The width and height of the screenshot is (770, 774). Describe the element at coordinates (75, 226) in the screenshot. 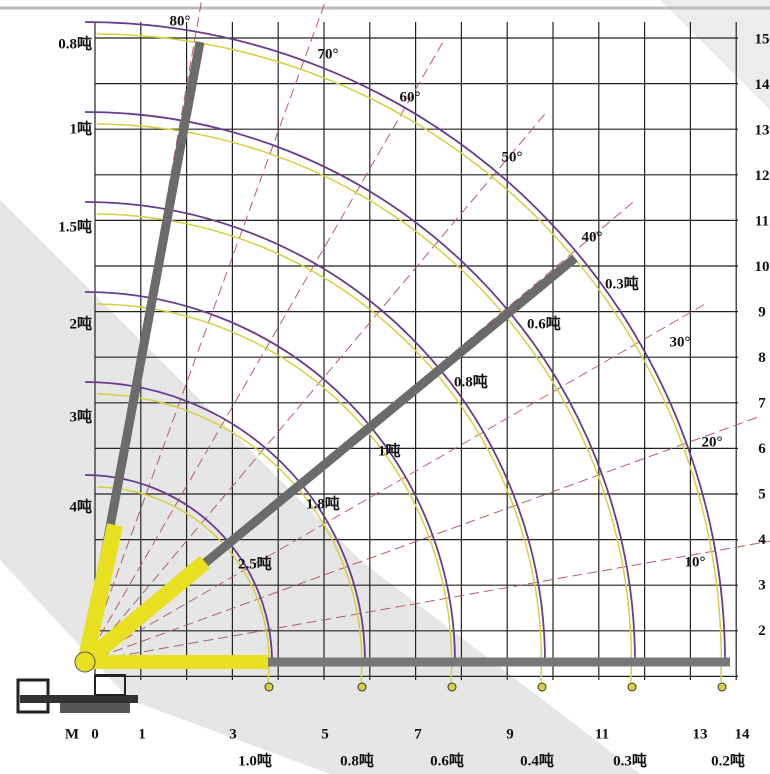

I see `load-labels-left: 1.5吨` at that location.